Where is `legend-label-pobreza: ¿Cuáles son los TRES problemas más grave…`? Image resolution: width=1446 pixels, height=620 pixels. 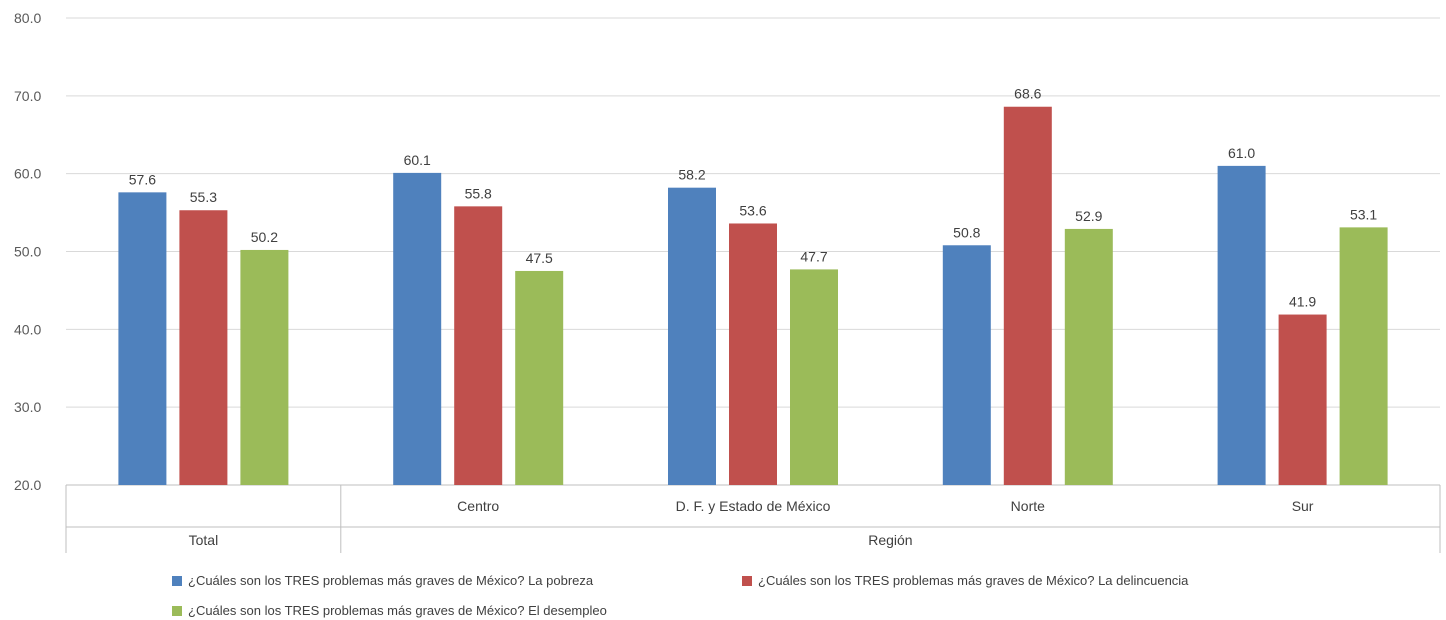
legend-label-pobreza: ¿Cuáles son los TRES problemas más grave… is located at coordinates (391, 580).